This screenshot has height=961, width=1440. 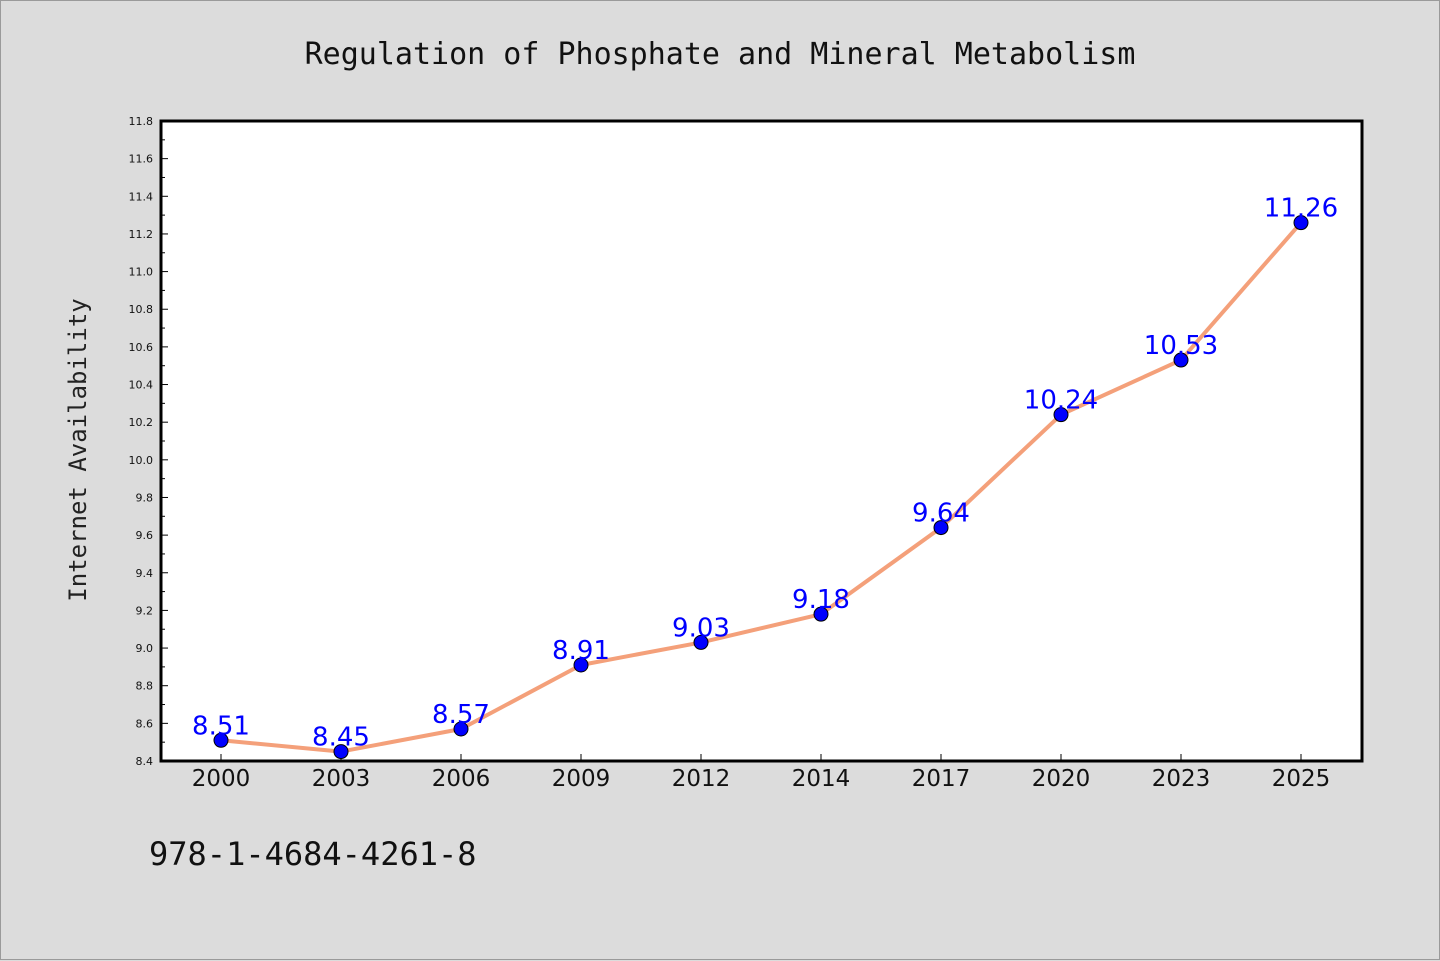 I want to click on x-tick-label: 2020, so click(x=1061, y=779).